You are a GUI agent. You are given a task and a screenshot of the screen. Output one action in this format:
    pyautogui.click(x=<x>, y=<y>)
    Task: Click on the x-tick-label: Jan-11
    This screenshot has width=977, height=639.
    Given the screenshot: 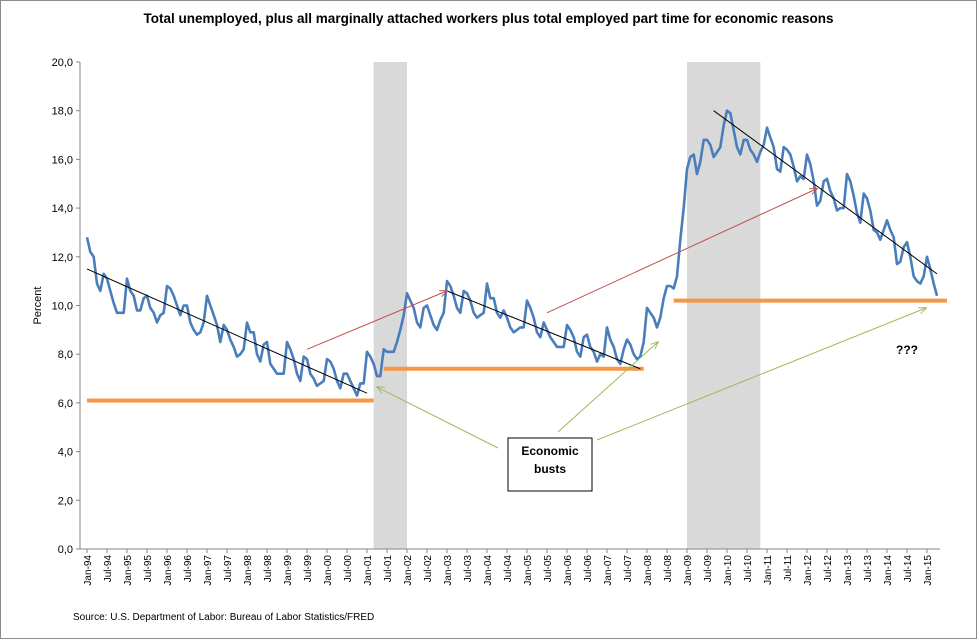 What is the action you would take?
    pyautogui.click(x=768, y=570)
    